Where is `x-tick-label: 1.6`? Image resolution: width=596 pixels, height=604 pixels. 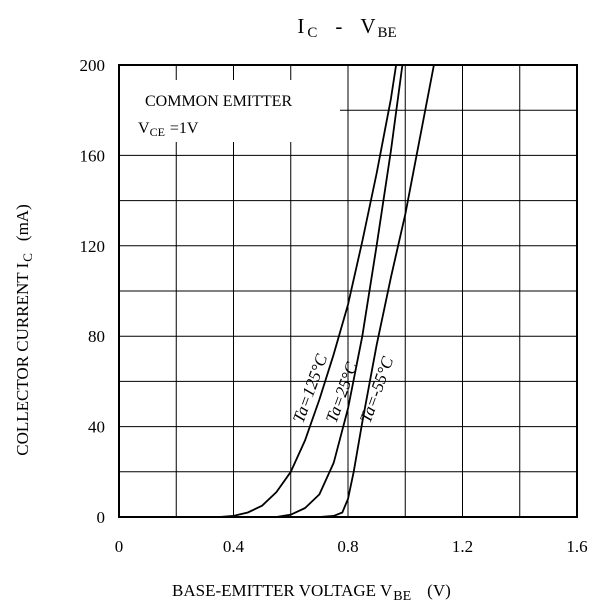
x-tick-label: 1.6 is located at coordinates (576, 546).